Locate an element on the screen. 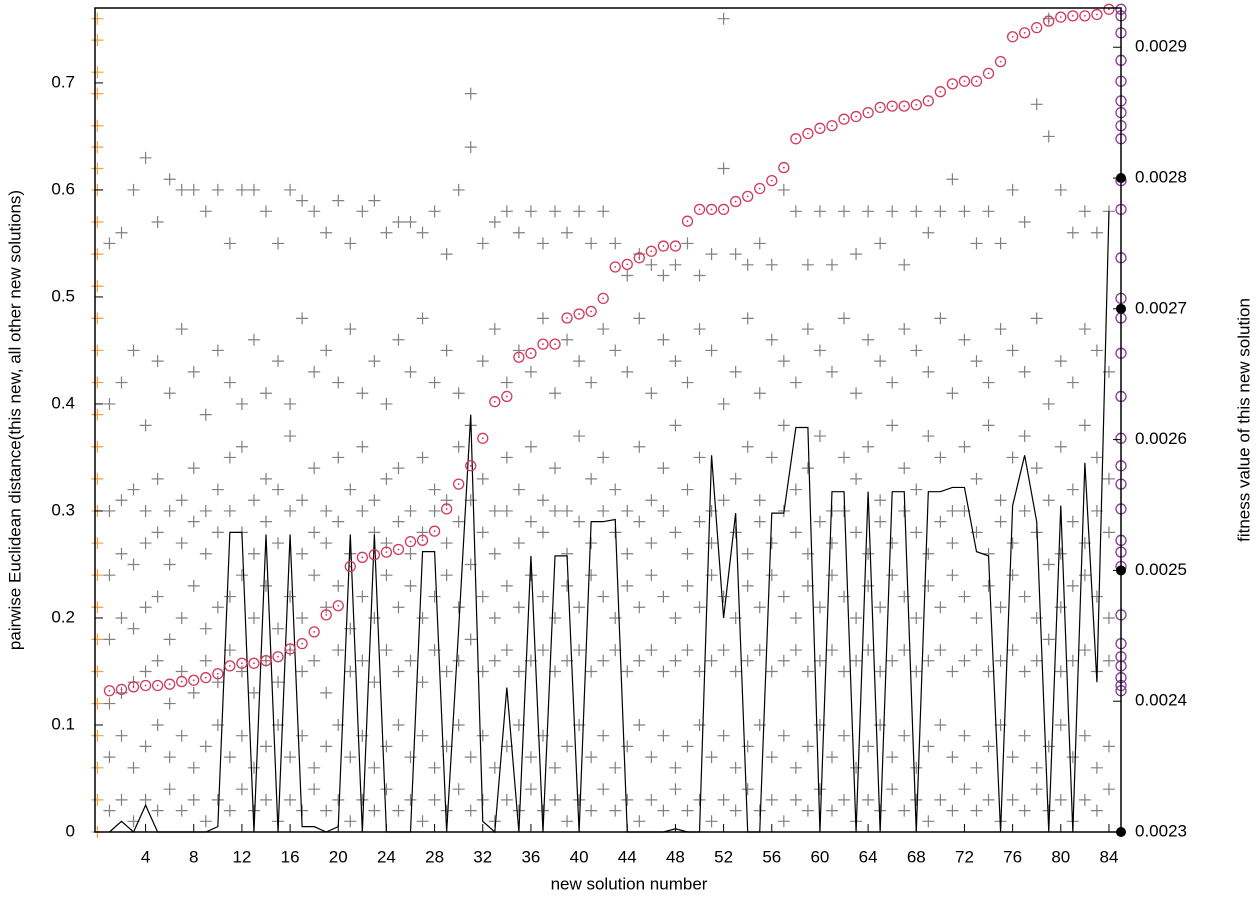  y2-tick-label: 0.0028 is located at coordinates (1161, 177).